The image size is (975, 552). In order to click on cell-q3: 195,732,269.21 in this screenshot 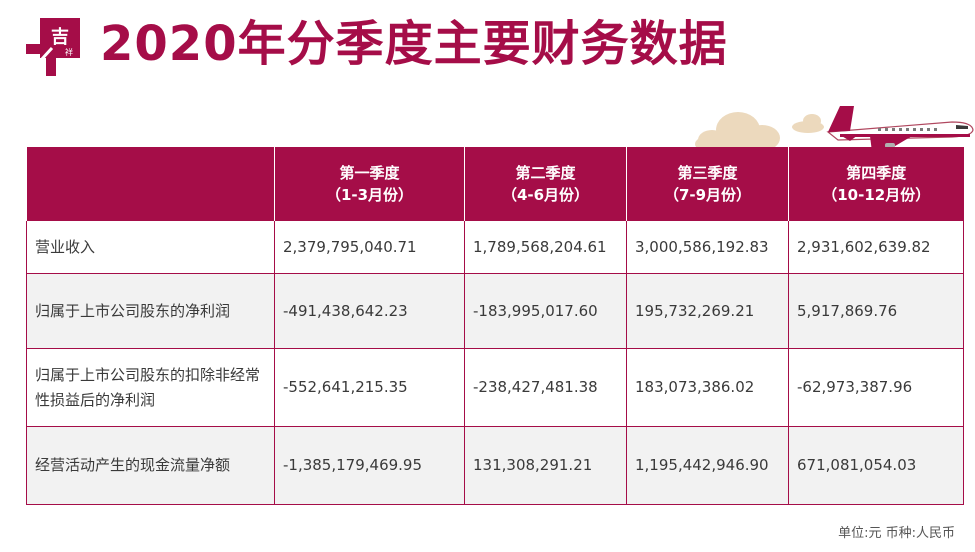, I will do `click(707, 311)`.